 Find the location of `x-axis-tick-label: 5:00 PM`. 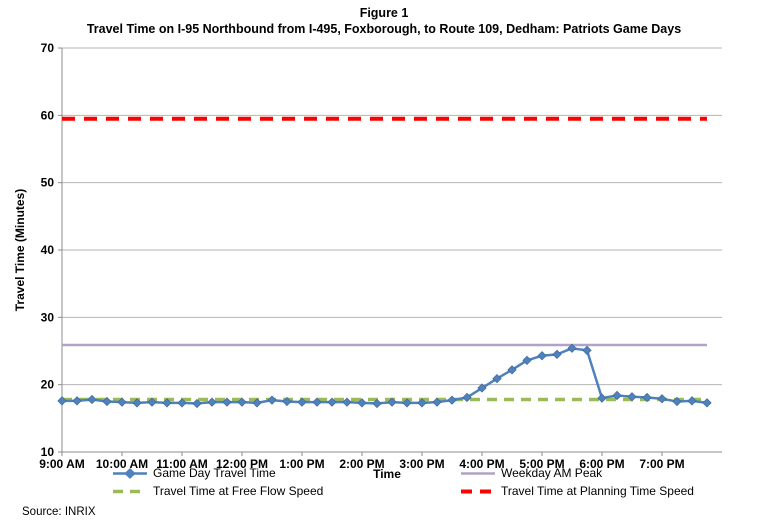

x-axis-tick-label: 5:00 PM is located at coordinates (541, 464).